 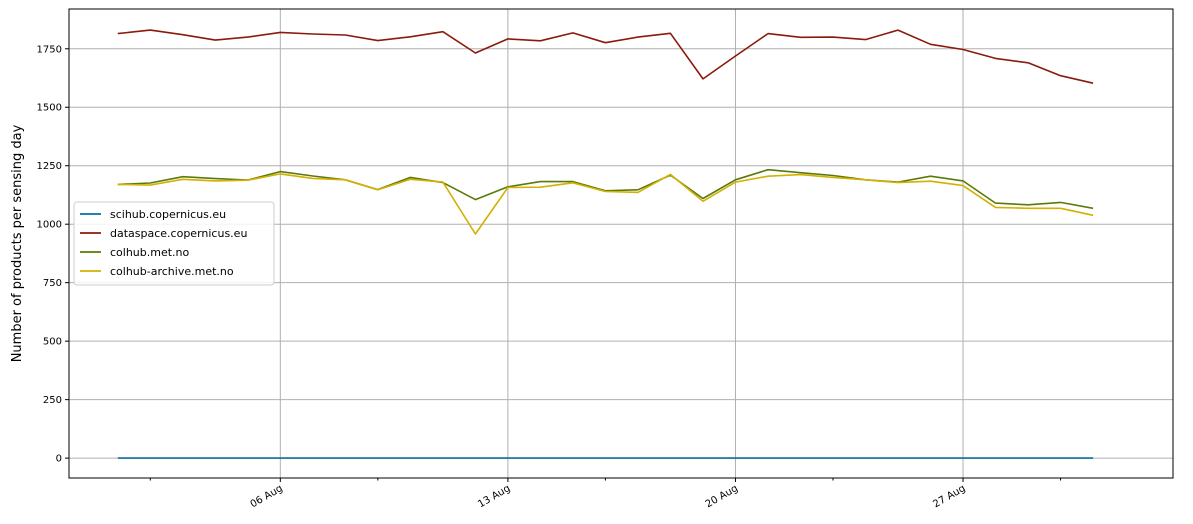 What do you see at coordinates (168, 214) in the screenshot?
I see `legend-label: scihub.copernicus.eu` at bounding box center [168, 214].